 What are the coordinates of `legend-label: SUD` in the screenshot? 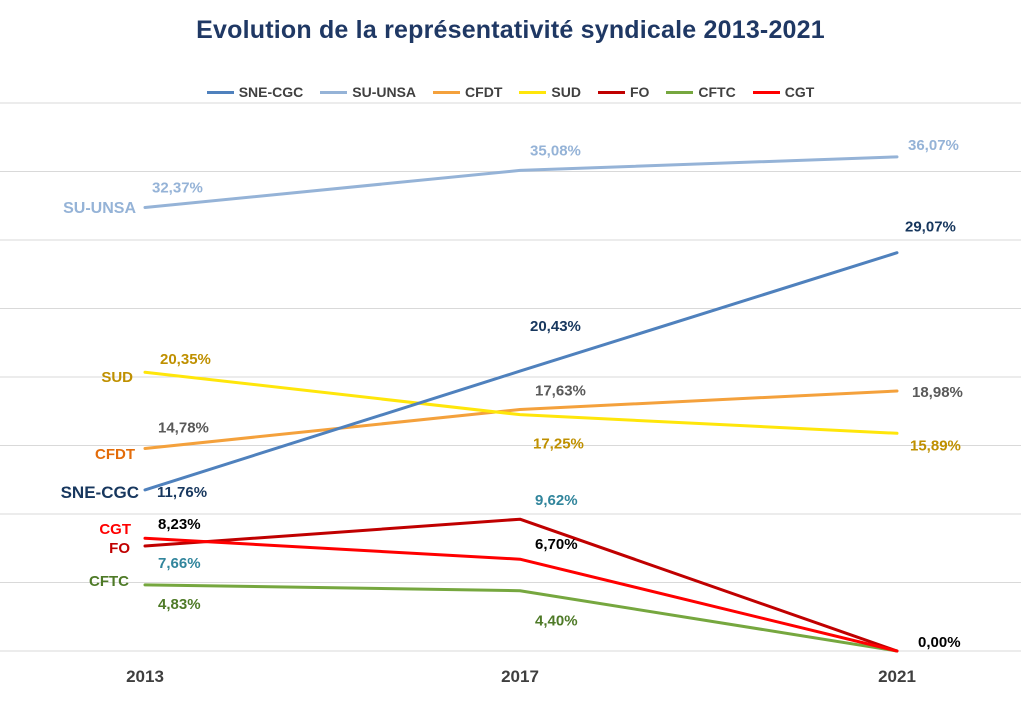 It's located at (566, 92).